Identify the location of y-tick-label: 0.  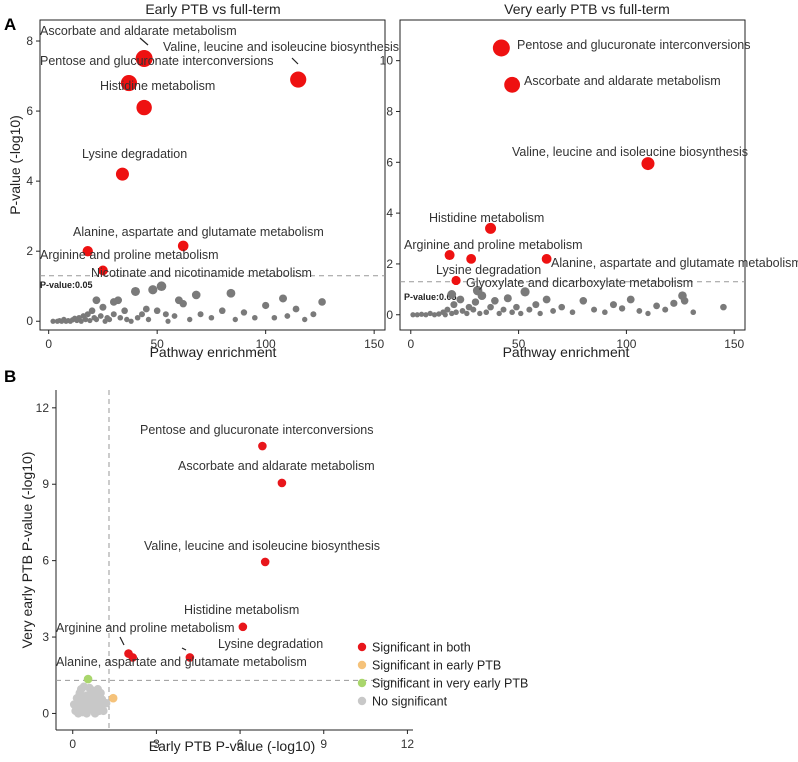
(29, 321).